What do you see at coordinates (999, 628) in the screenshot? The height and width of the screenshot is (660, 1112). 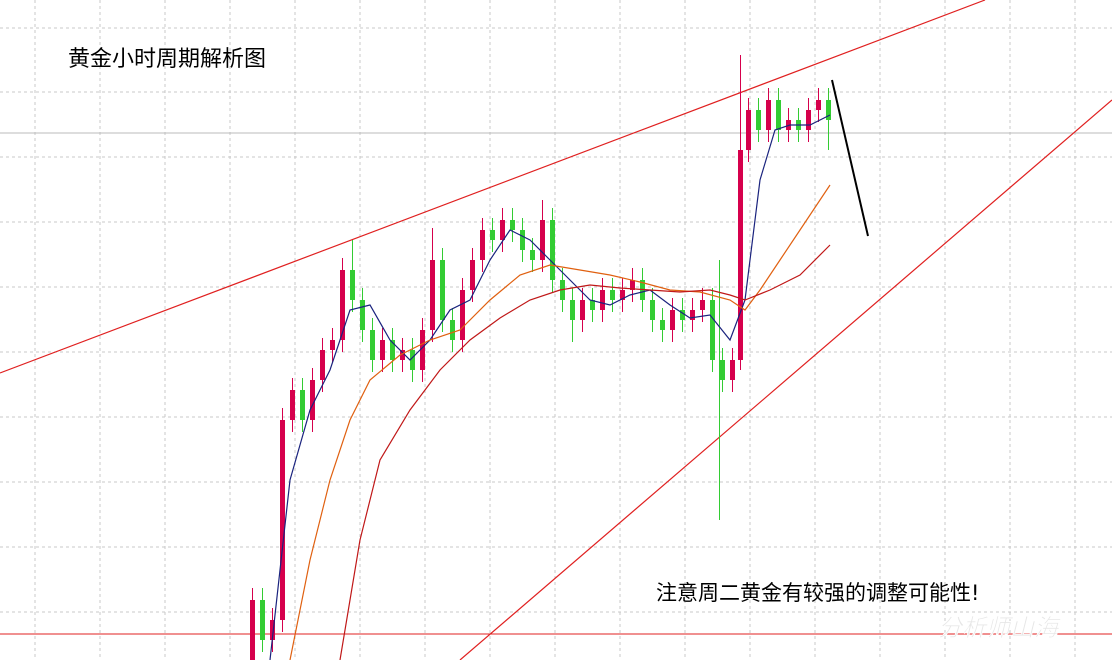 I see `watermark: 分析师山海` at bounding box center [999, 628].